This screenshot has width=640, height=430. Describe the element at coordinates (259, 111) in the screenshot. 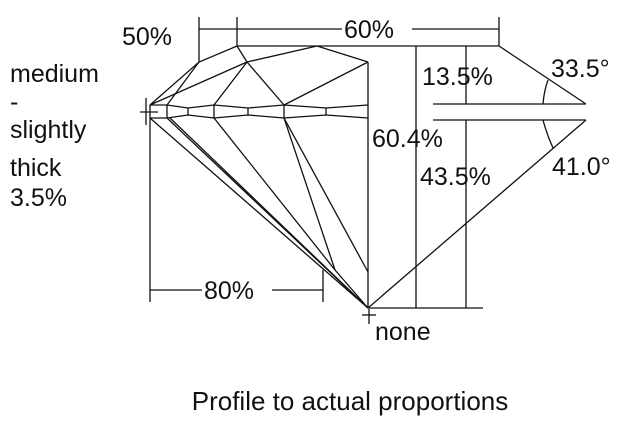

I see `girdle` at that location.